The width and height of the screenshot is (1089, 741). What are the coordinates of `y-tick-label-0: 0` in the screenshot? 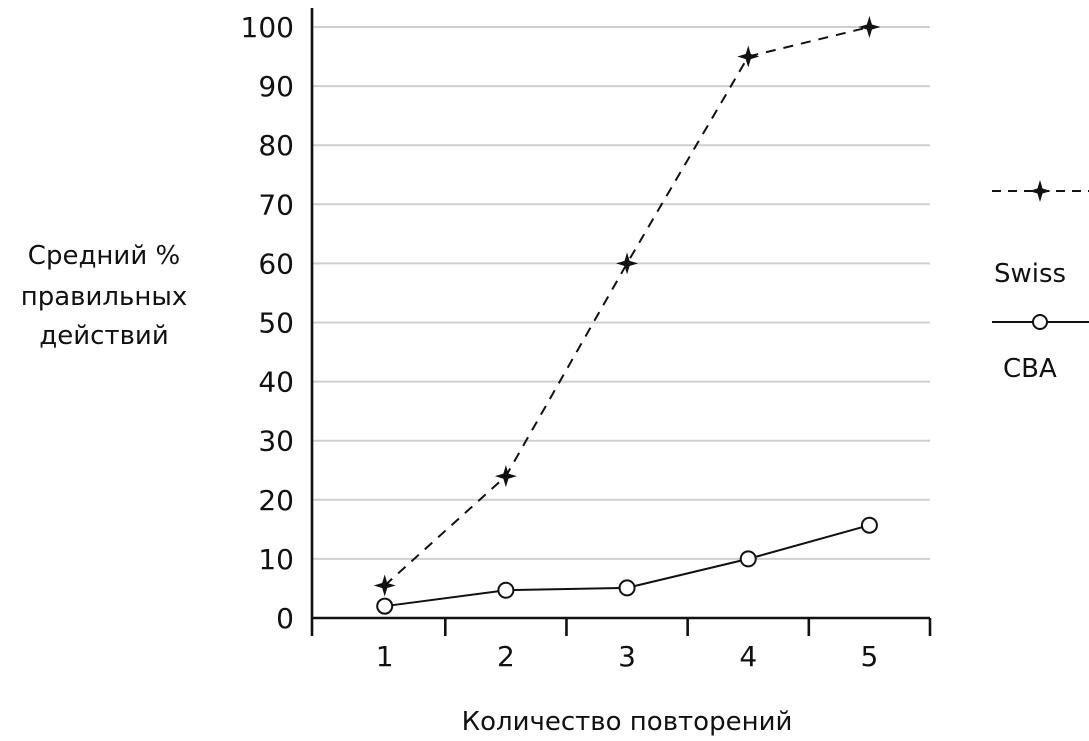 It's located at (285, 618).